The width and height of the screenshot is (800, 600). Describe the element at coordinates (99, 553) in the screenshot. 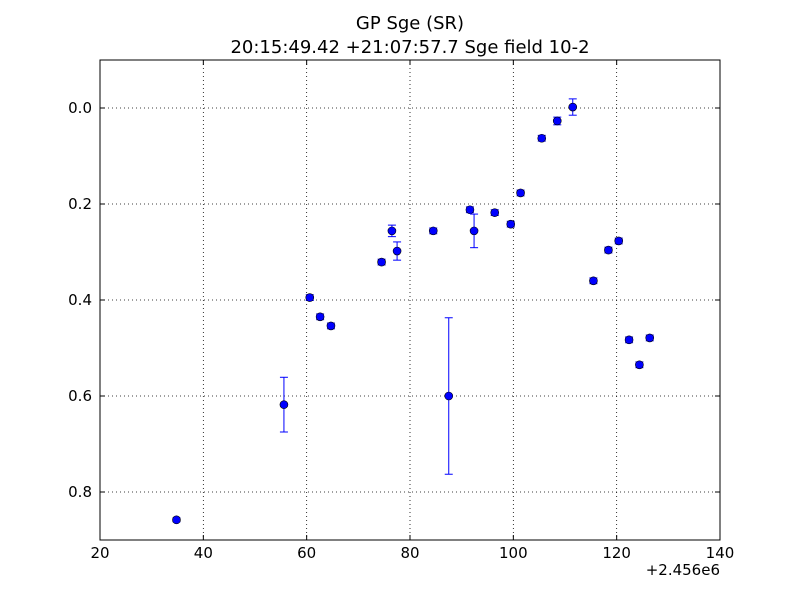

I see `x-tick-label: 20` at that location.